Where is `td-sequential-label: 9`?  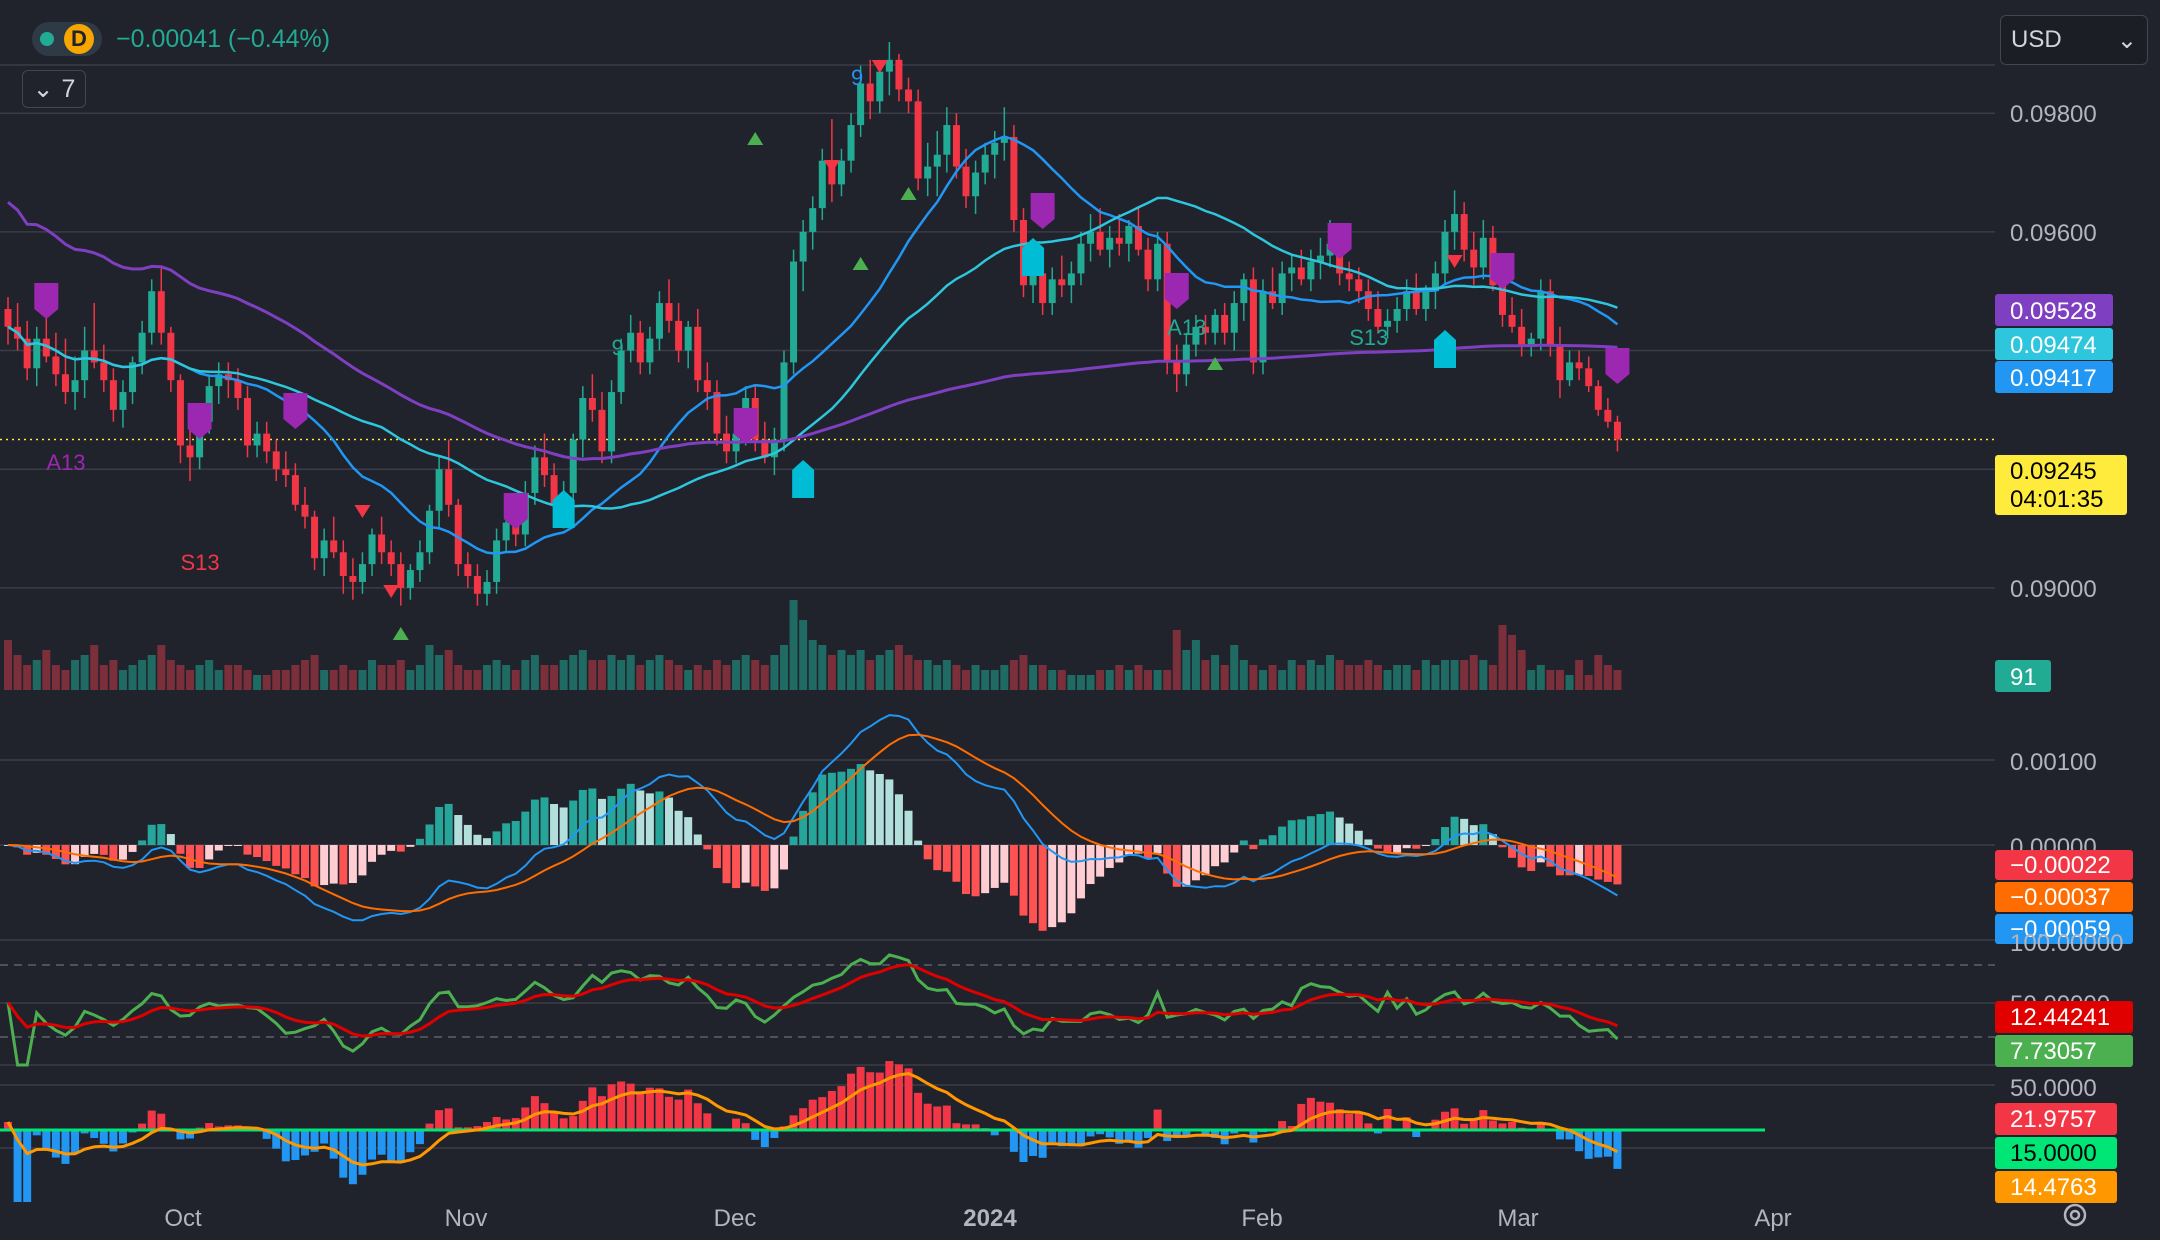
td-sequential-label: 9 is located at coordinates (618, 347).